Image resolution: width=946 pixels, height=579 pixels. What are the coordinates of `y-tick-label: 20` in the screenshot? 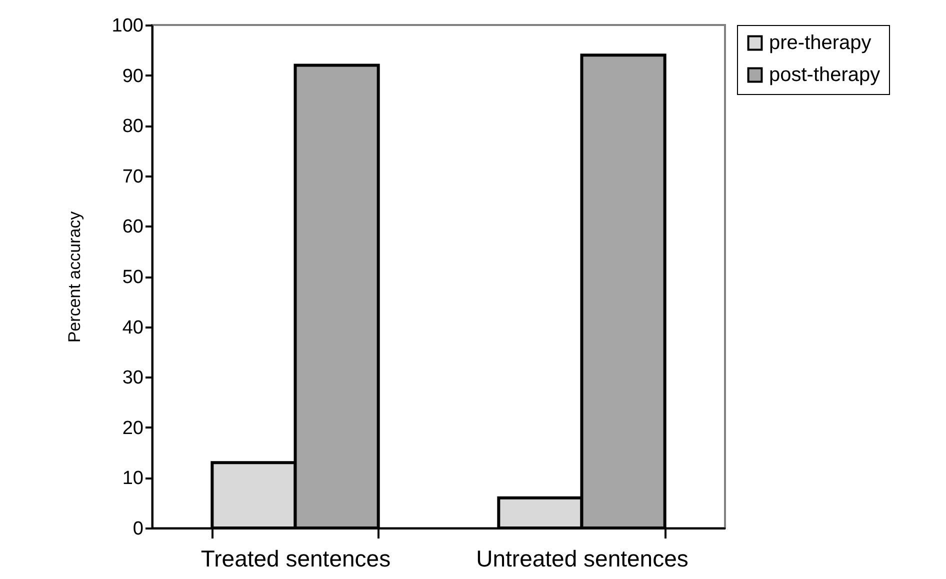 It's located at (133, 428).